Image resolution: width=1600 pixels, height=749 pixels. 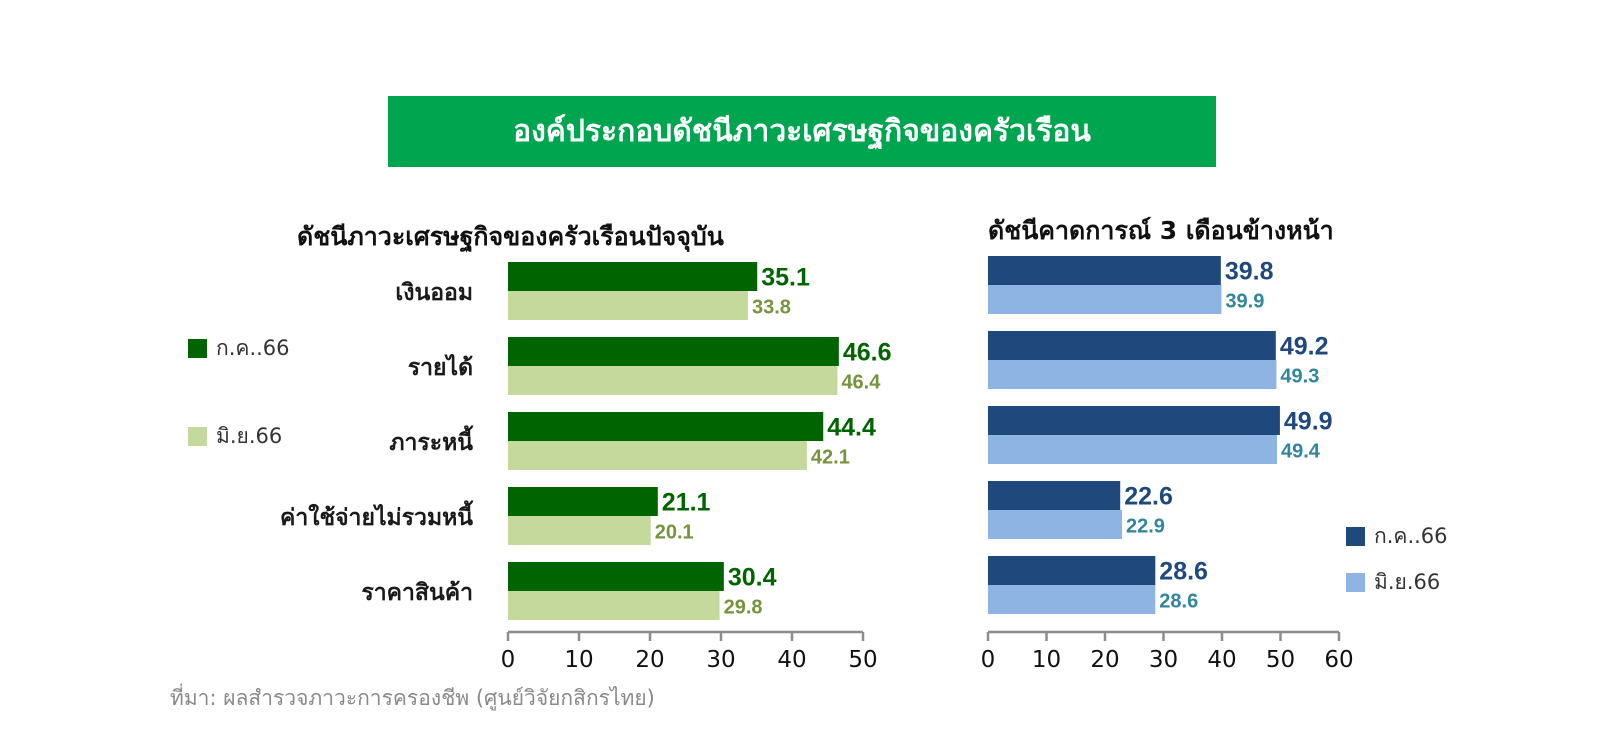 What do you see at coordinates (1280, 660) in the screenshot?
I see `right-tick-label: 50` at bounding box center [1280, 660].